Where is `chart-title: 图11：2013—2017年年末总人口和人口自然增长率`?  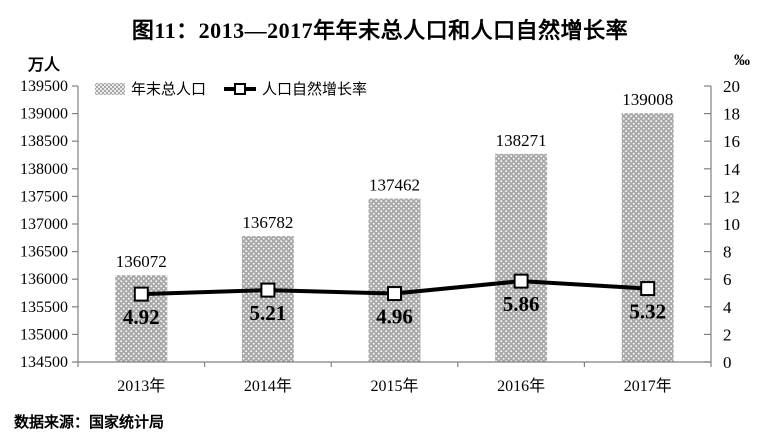
chart-title: 图11：2013—2017年年末总人口和人口自然增长率 is located at coordinates (380, 30).